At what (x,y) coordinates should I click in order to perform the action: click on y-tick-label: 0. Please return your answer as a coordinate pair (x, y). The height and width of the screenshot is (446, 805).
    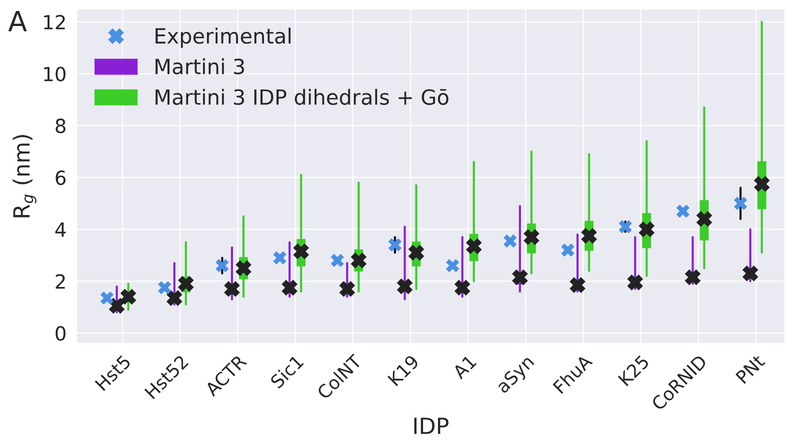
    Looking at the image, I should click on (61, 333).